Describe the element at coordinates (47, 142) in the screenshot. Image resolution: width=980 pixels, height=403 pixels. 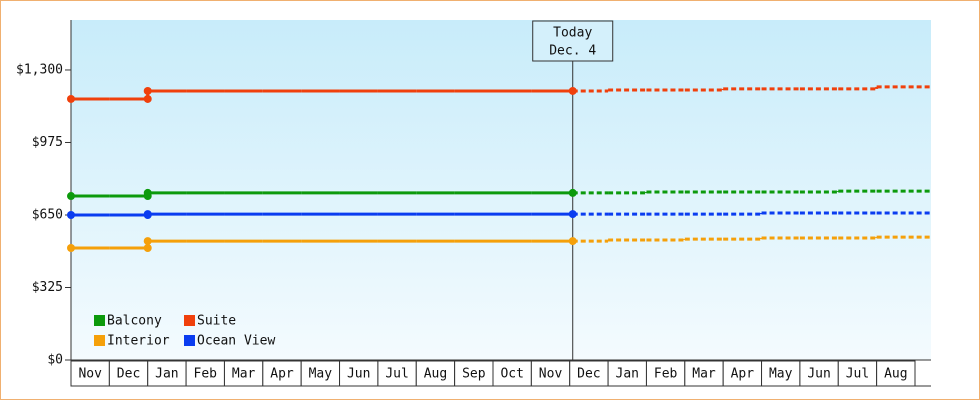
I see `y-tick-label: $975` at that location.